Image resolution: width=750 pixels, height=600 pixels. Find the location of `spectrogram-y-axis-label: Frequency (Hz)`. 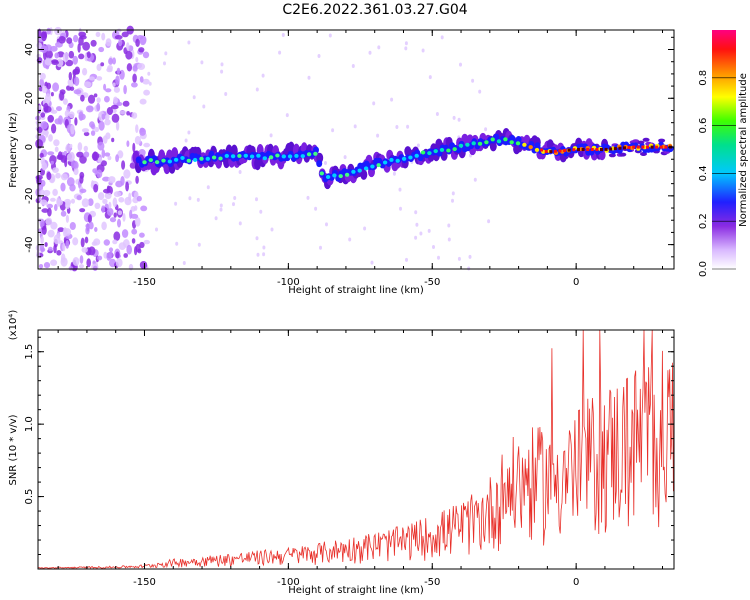

spectrogram-y-axis-label: Frequency (Hz) is located at coordinates (13, 150).